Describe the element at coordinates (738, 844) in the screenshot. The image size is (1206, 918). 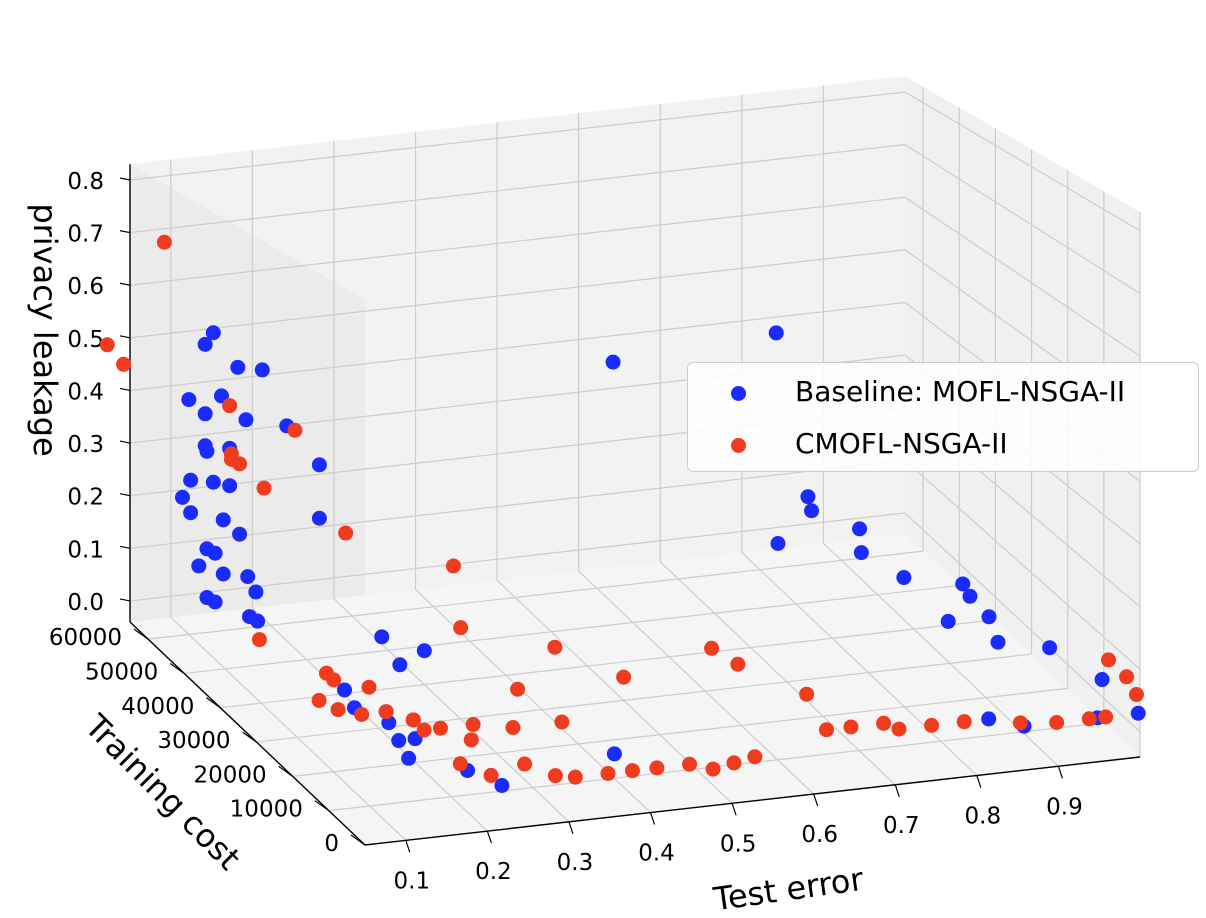
I see `x-tick-label: 0.5` at that location.